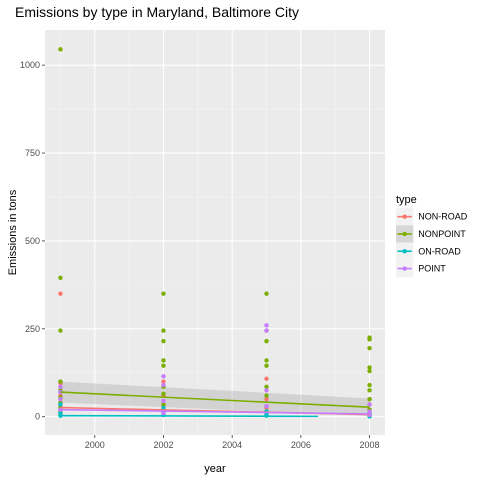 The width and height of the screenshot is (480, 480). I want to click on x-tick-label: 2004, so click(232, 445).